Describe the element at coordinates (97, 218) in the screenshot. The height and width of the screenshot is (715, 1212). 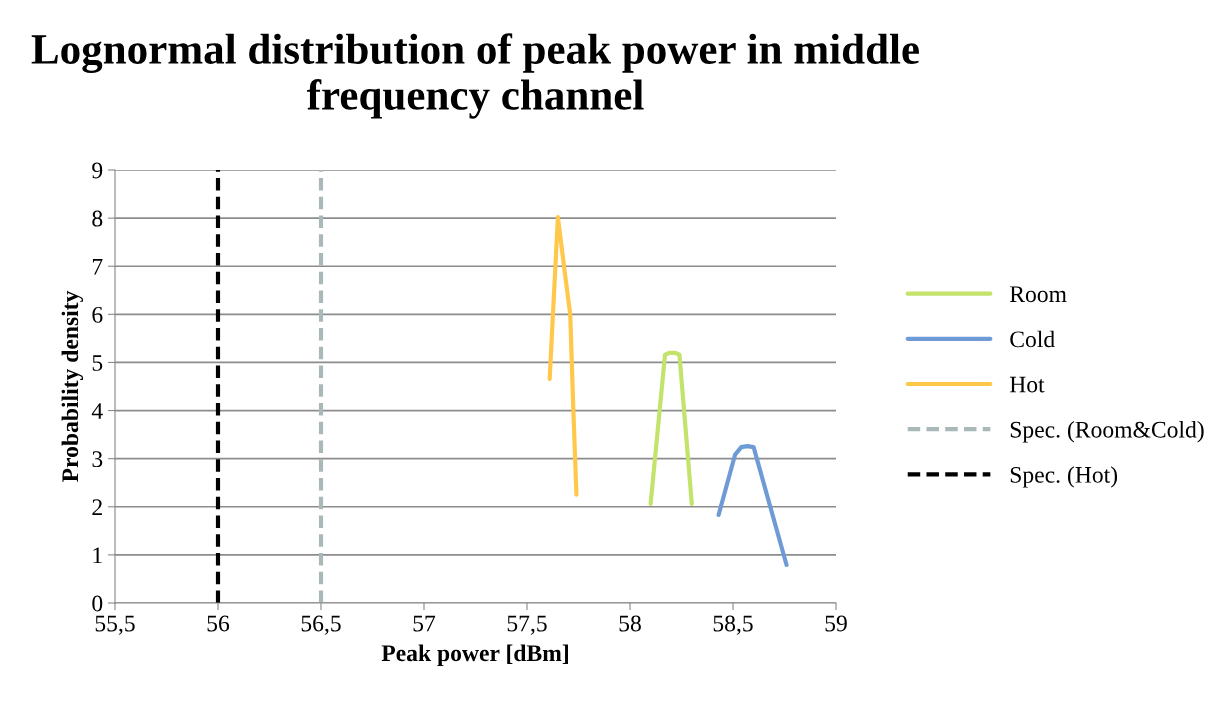
I see `y-tick-label: 8` at that location.